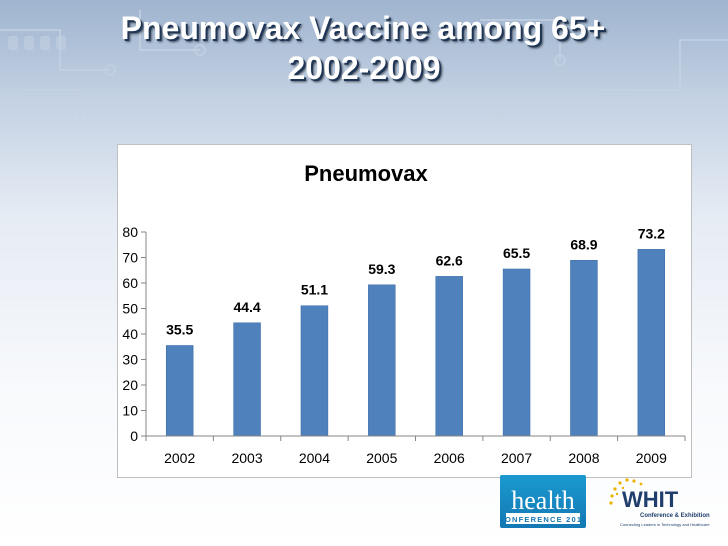 This screenshot has height=546, width=728. I want to click on y-tick-label: 50, so click(130, 309).